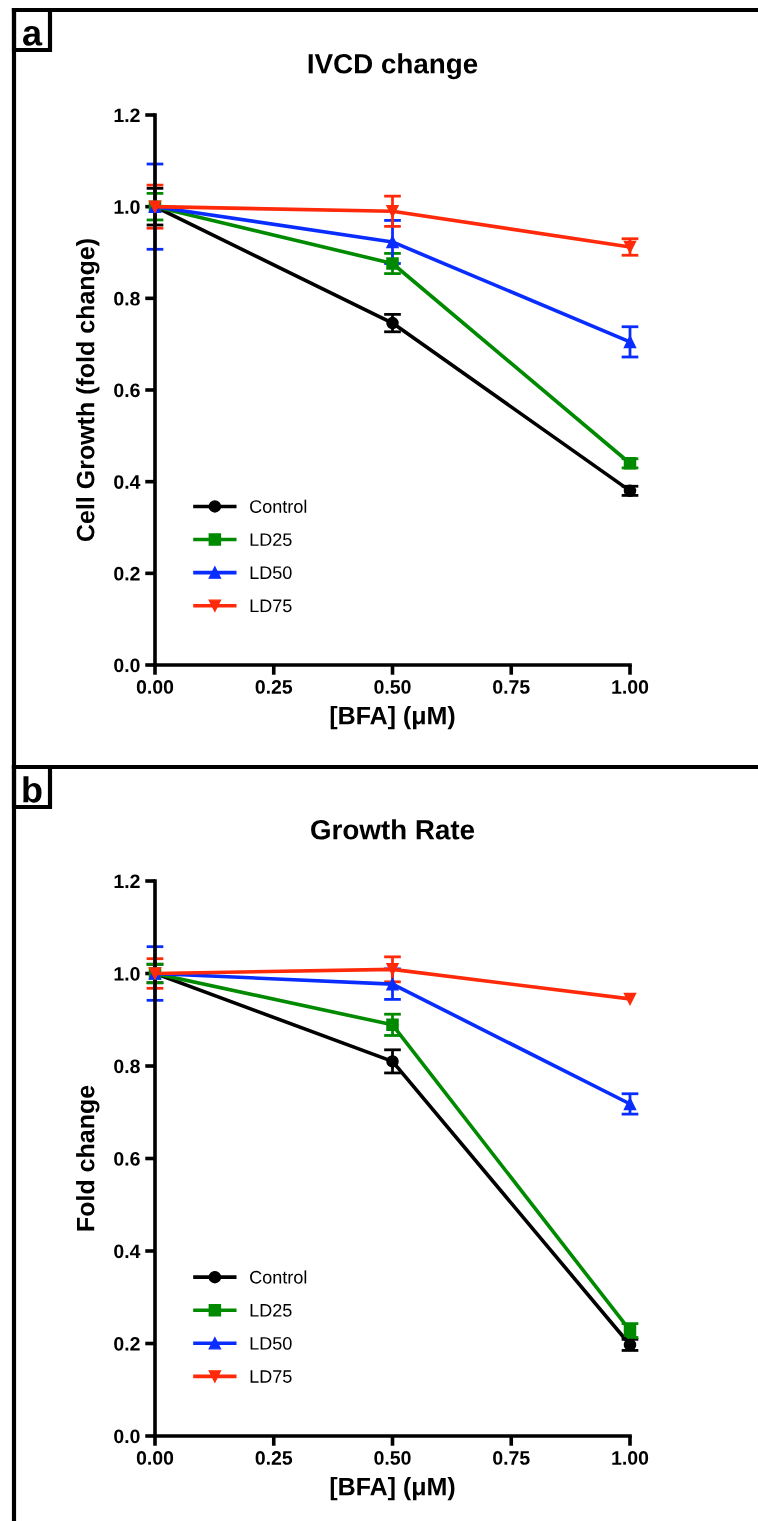 The width and height of the screenshot is (758, 1521). What do you see at coordinates (88, 390) in the screenshot?
I see `y-axis-title: Cell Growth (fold change)` at bounding box center [88, 390].